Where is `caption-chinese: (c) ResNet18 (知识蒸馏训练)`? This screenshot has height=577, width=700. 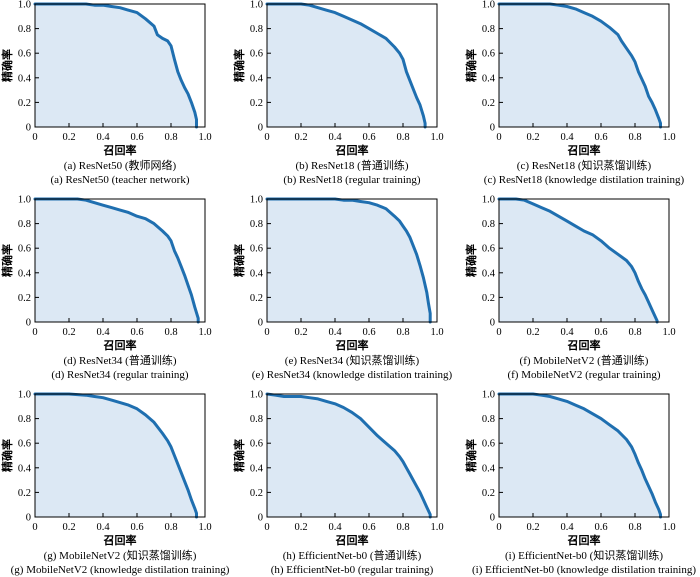
caption-chinese: (c) ResNet18 (知识蒸馏训练) is located at coordinates (584, 165).